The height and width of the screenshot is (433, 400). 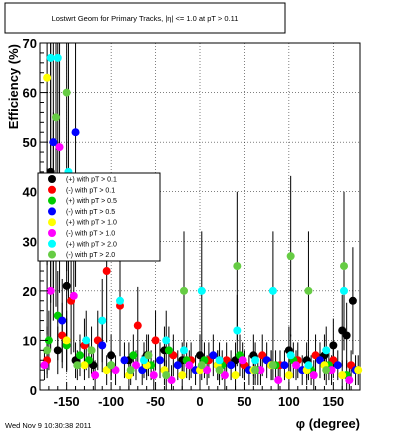 I want to click on x-tick-label: 150, so click(x=333, y=401).